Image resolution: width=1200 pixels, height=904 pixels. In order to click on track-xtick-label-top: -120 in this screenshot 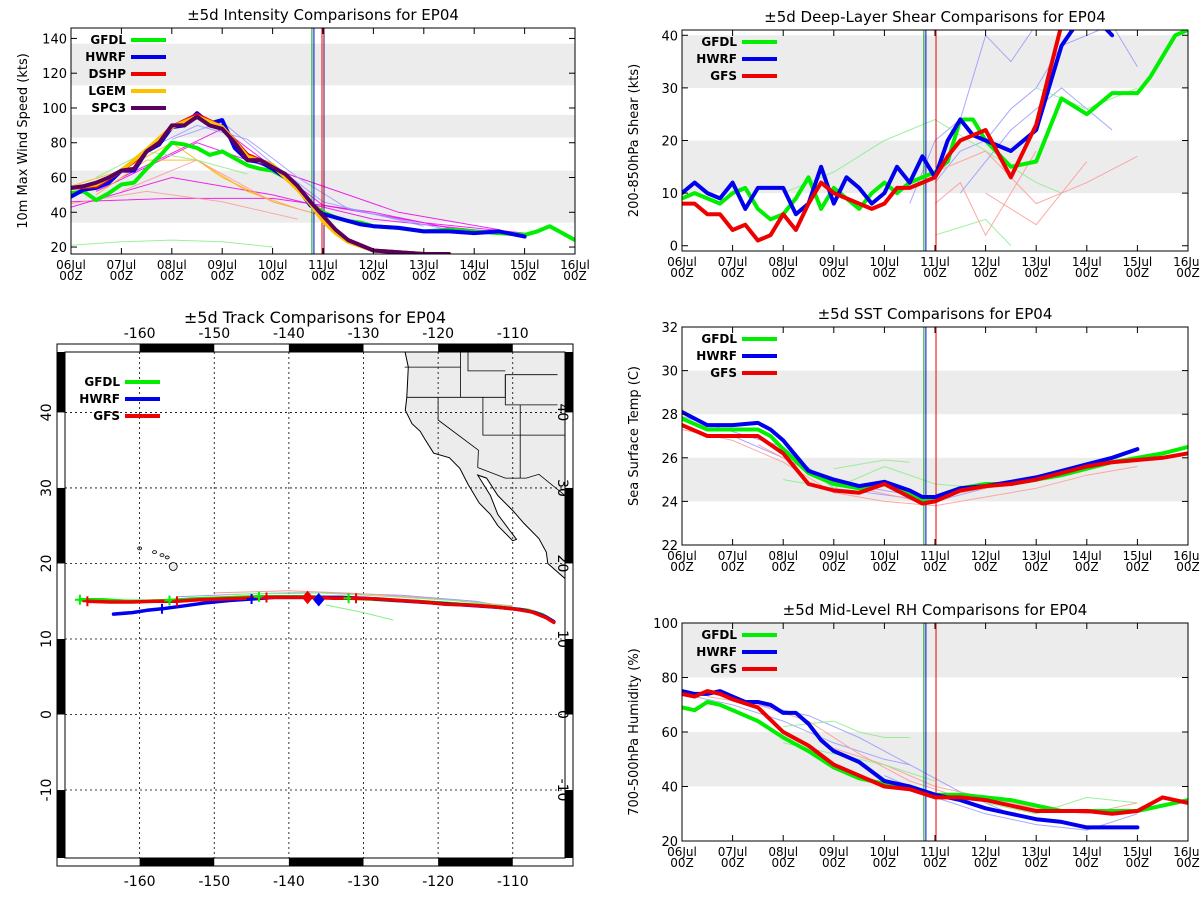, I will do `click(438, 334)`.